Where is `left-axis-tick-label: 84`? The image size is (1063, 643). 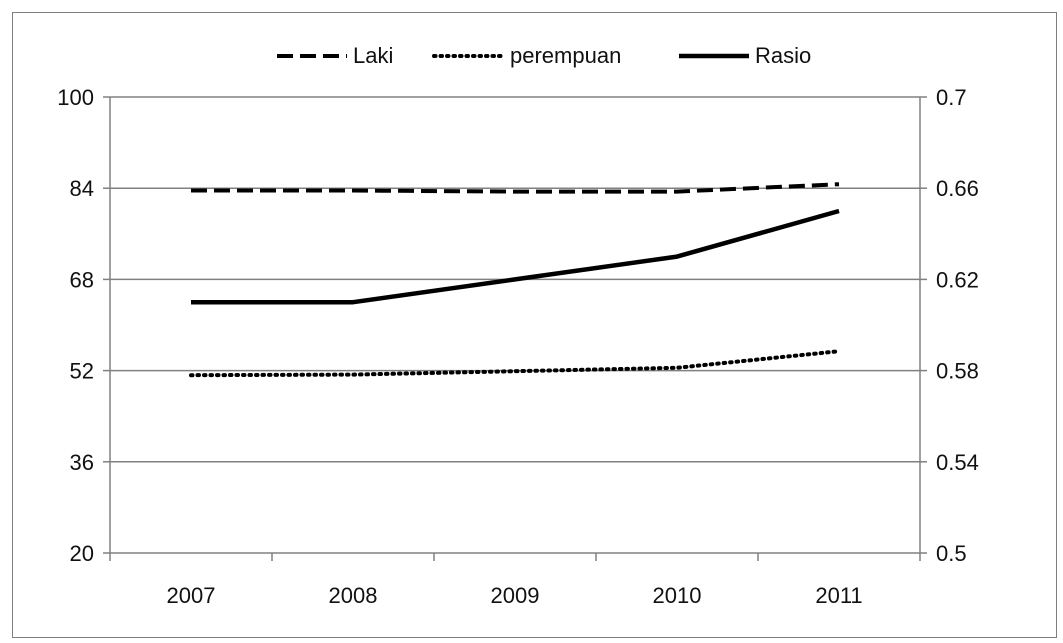 left-axis-tick-label: 84 is located at coordinates (82, 188).